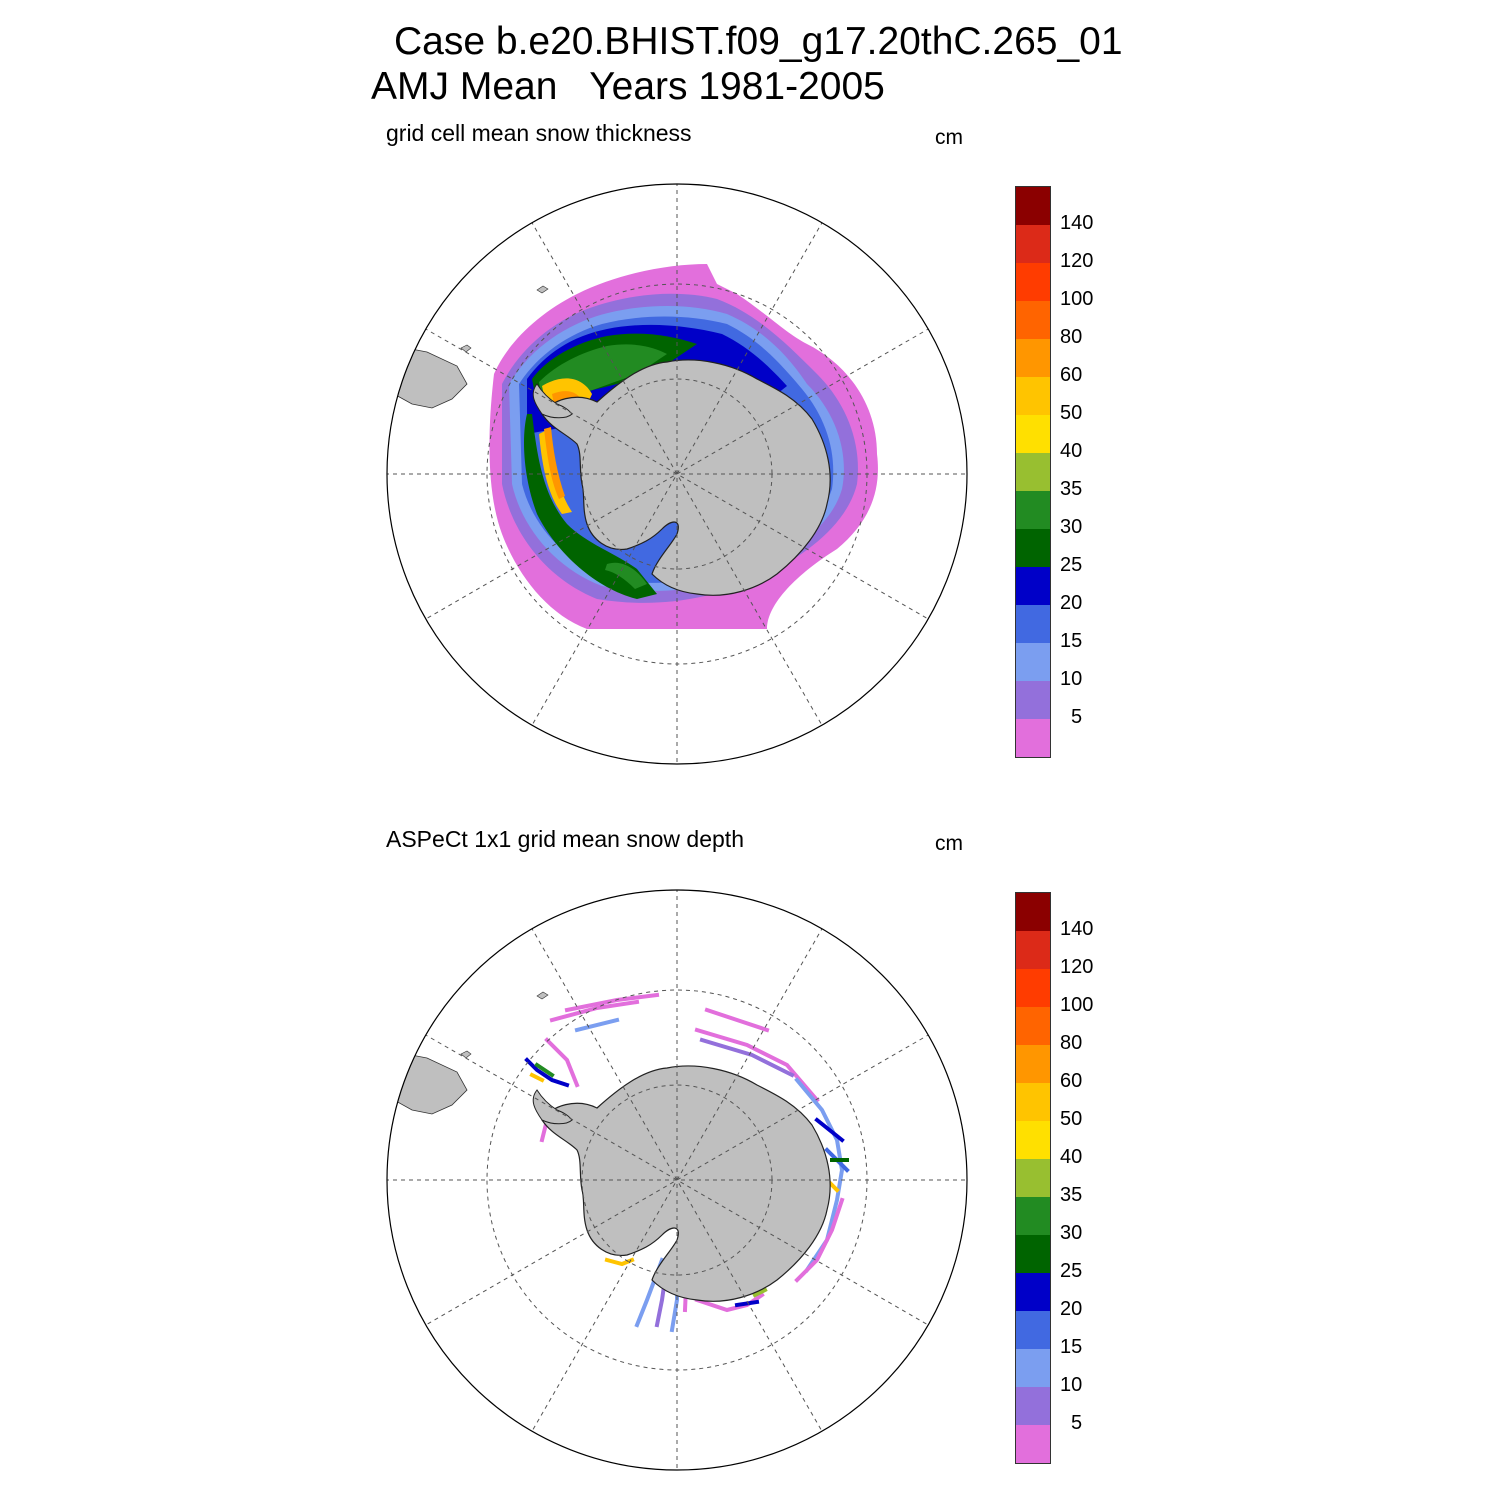 The width and height of the screenshot is (1500, 1500). Describe the element at coordinates (554, 463) in the screenshot. I see `snow-band-amundsen` at that location.